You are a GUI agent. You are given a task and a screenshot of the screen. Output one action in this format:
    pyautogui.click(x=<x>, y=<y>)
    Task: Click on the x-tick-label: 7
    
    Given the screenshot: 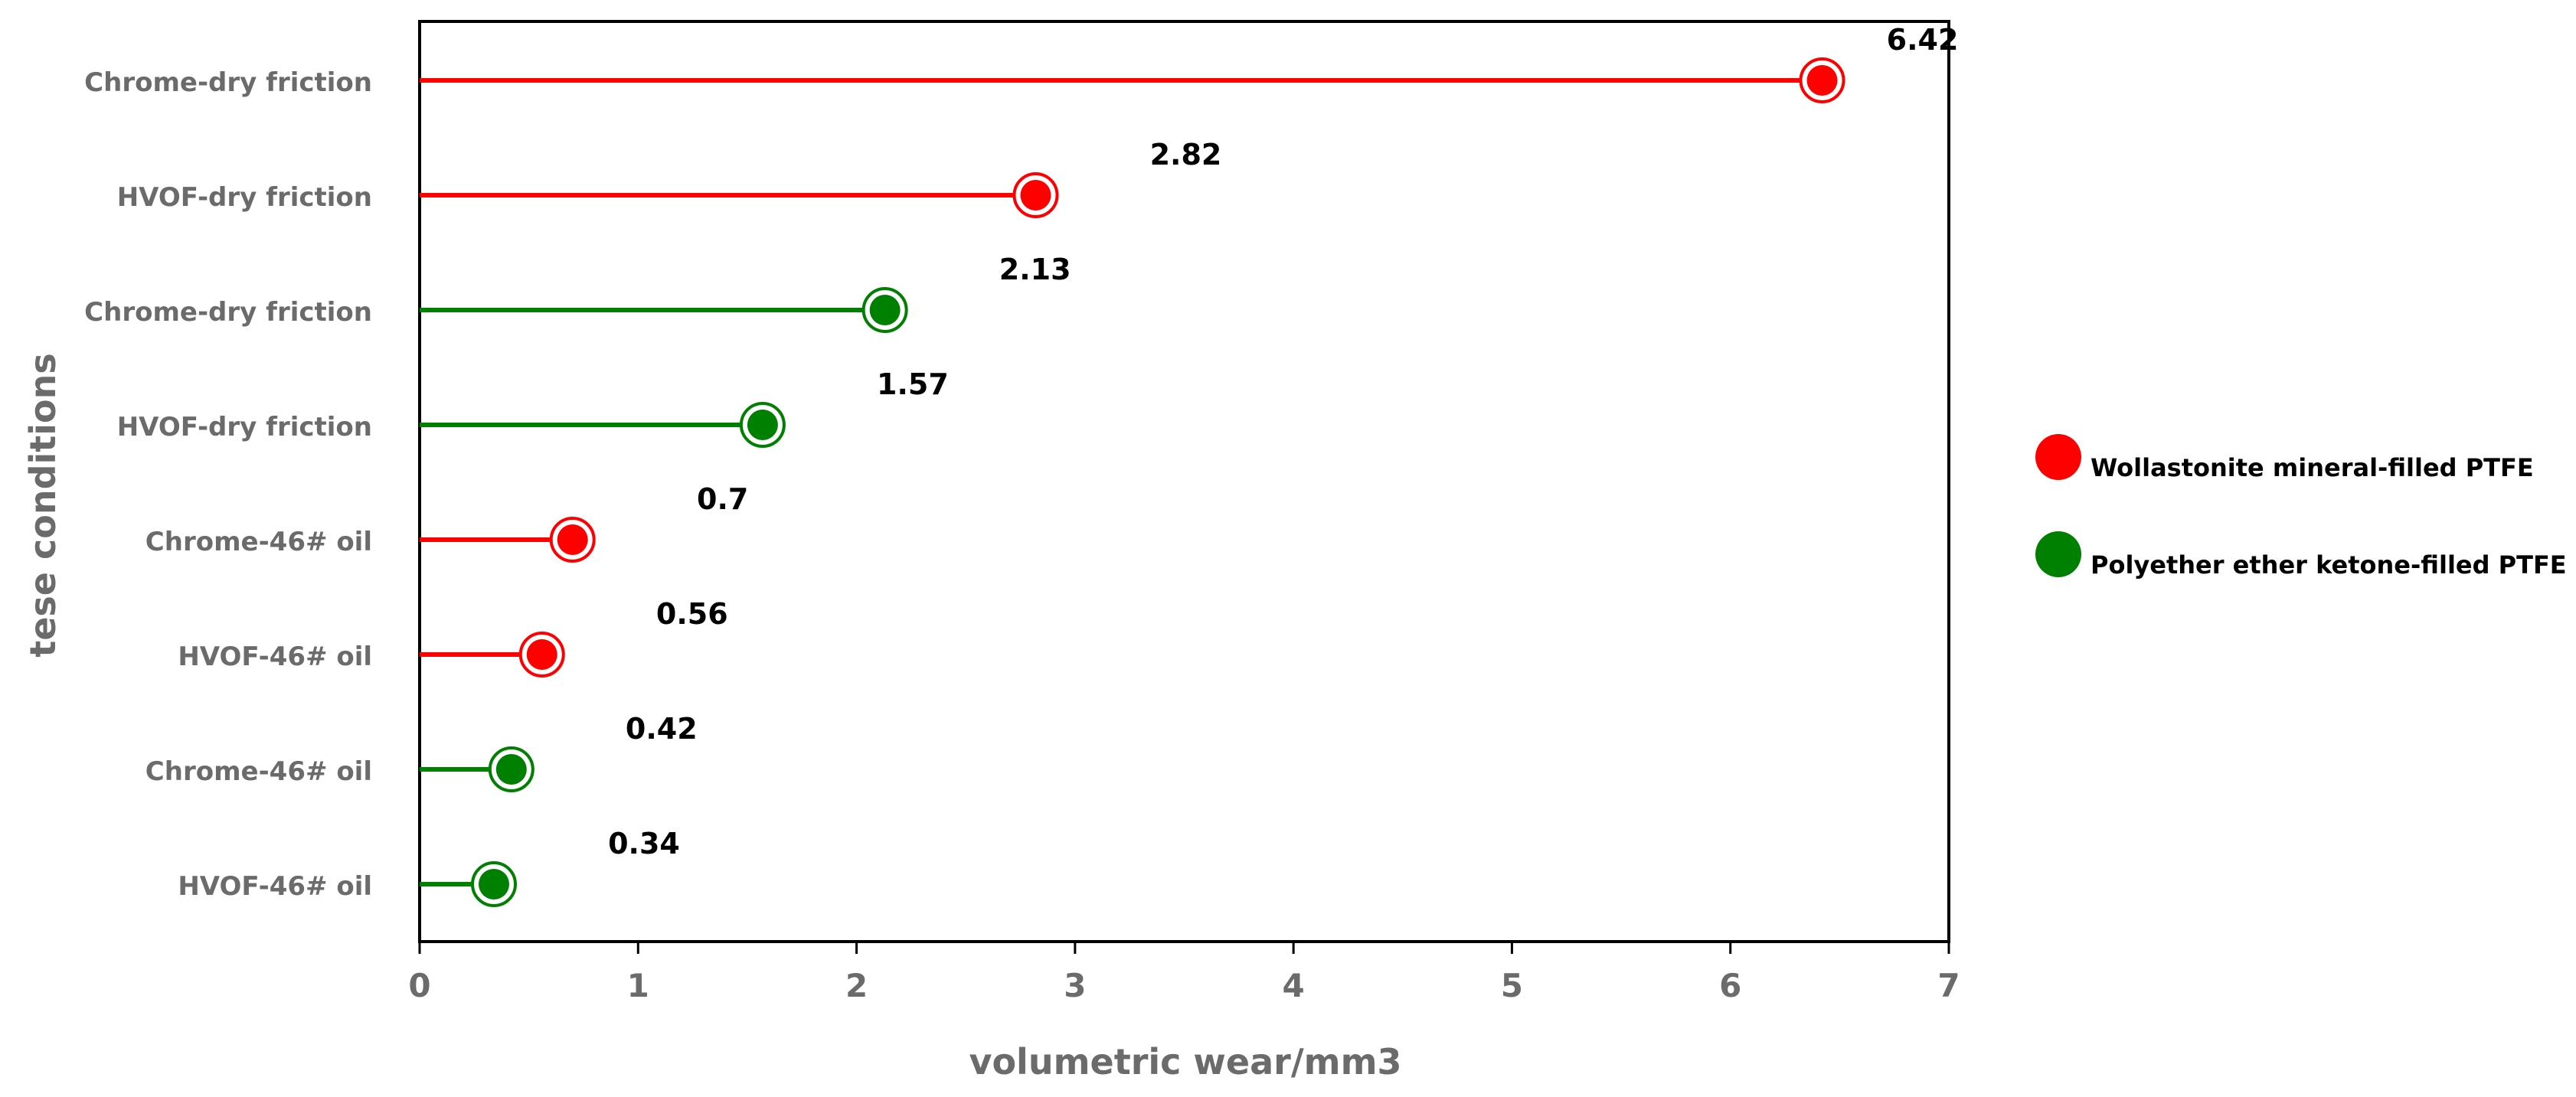 What is the action you would take?
    pyautogui.click(x=1948, y=986)
    